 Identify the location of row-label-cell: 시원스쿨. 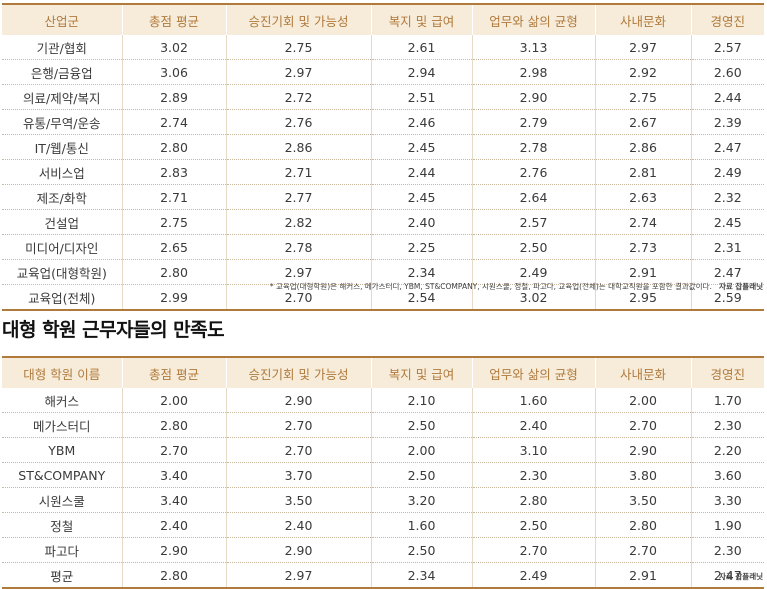
(62, 500).